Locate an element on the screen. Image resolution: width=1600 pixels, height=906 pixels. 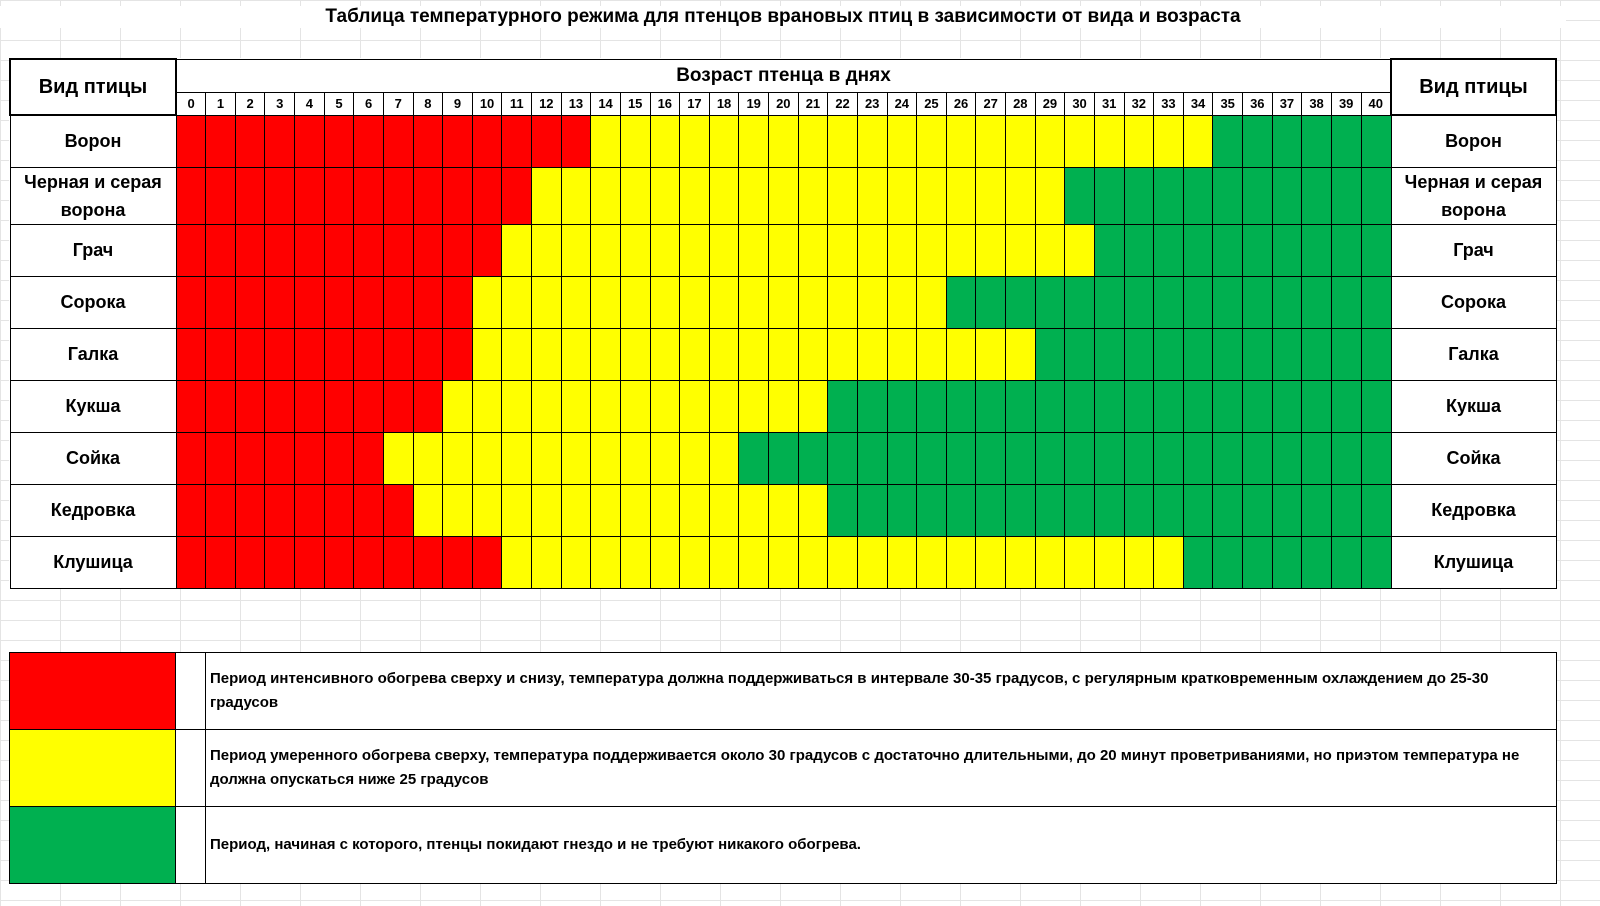
day-header: 20 is located at coordinates (783, 103).